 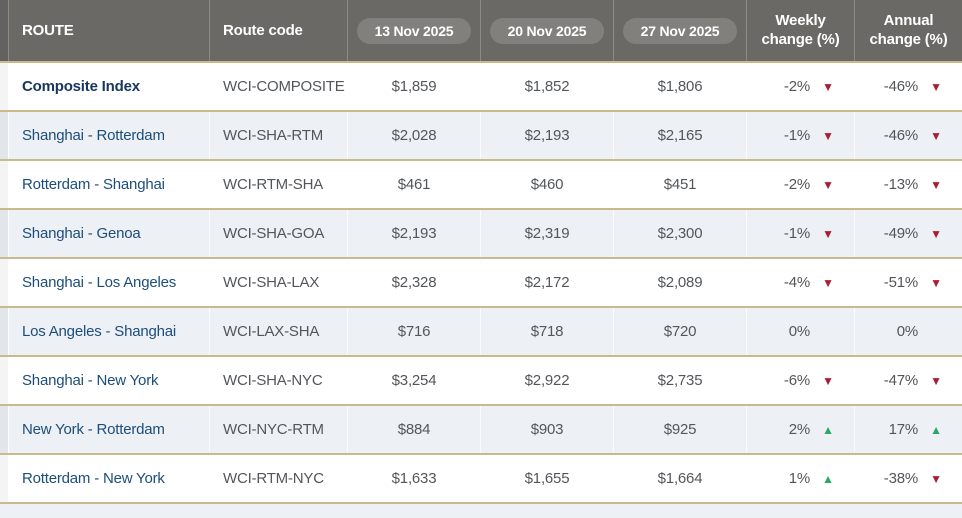 I want to click on annual-change-cell: -47% ▼, so click(x=908, y=380).